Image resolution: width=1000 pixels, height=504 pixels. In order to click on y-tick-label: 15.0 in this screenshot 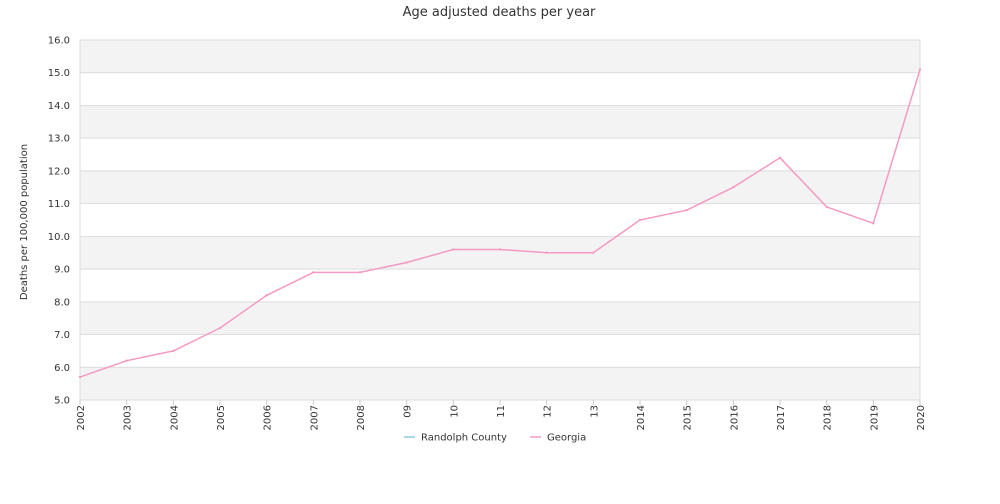, I will do `click(59, 73)`.